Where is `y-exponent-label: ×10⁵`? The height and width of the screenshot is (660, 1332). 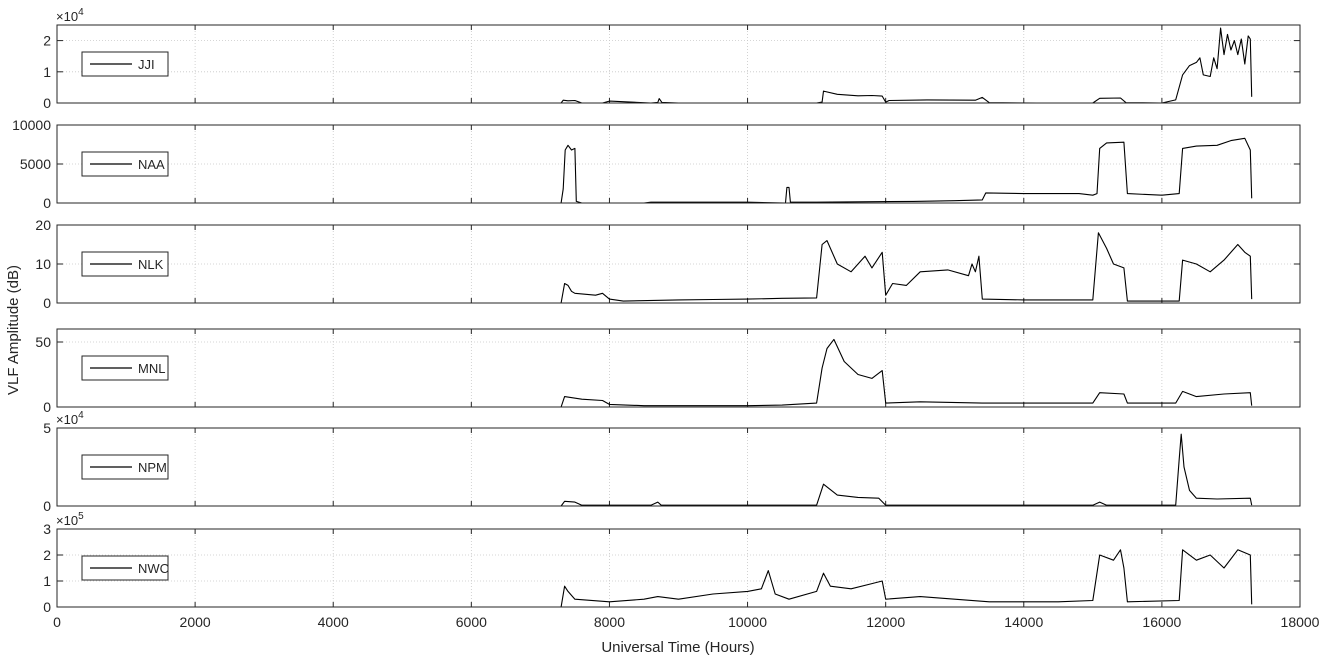 y-exponent-label: ×10⁵ is located at coordinates (70, 519).